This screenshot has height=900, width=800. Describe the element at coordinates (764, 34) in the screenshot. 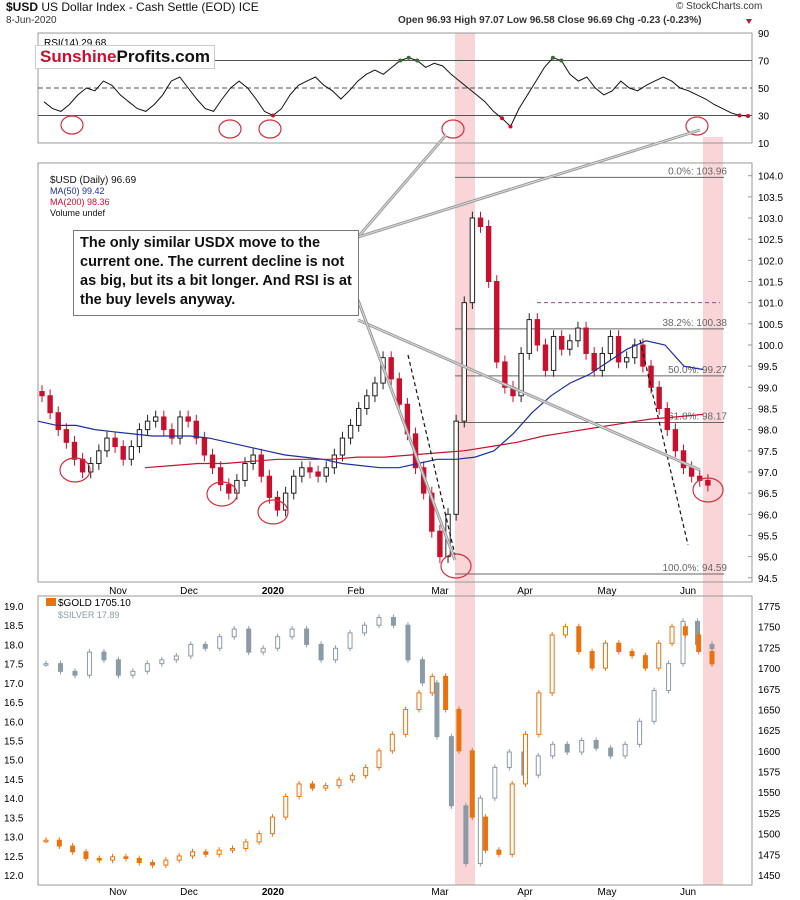

I see `rsi-tick-label: 90` at that location.